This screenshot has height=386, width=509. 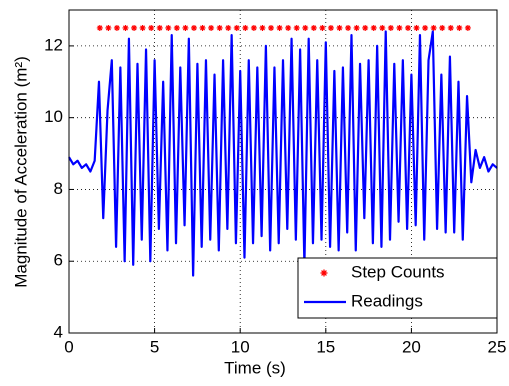 I want to click on x-tick-label: 20, so click(x=411, y=346).